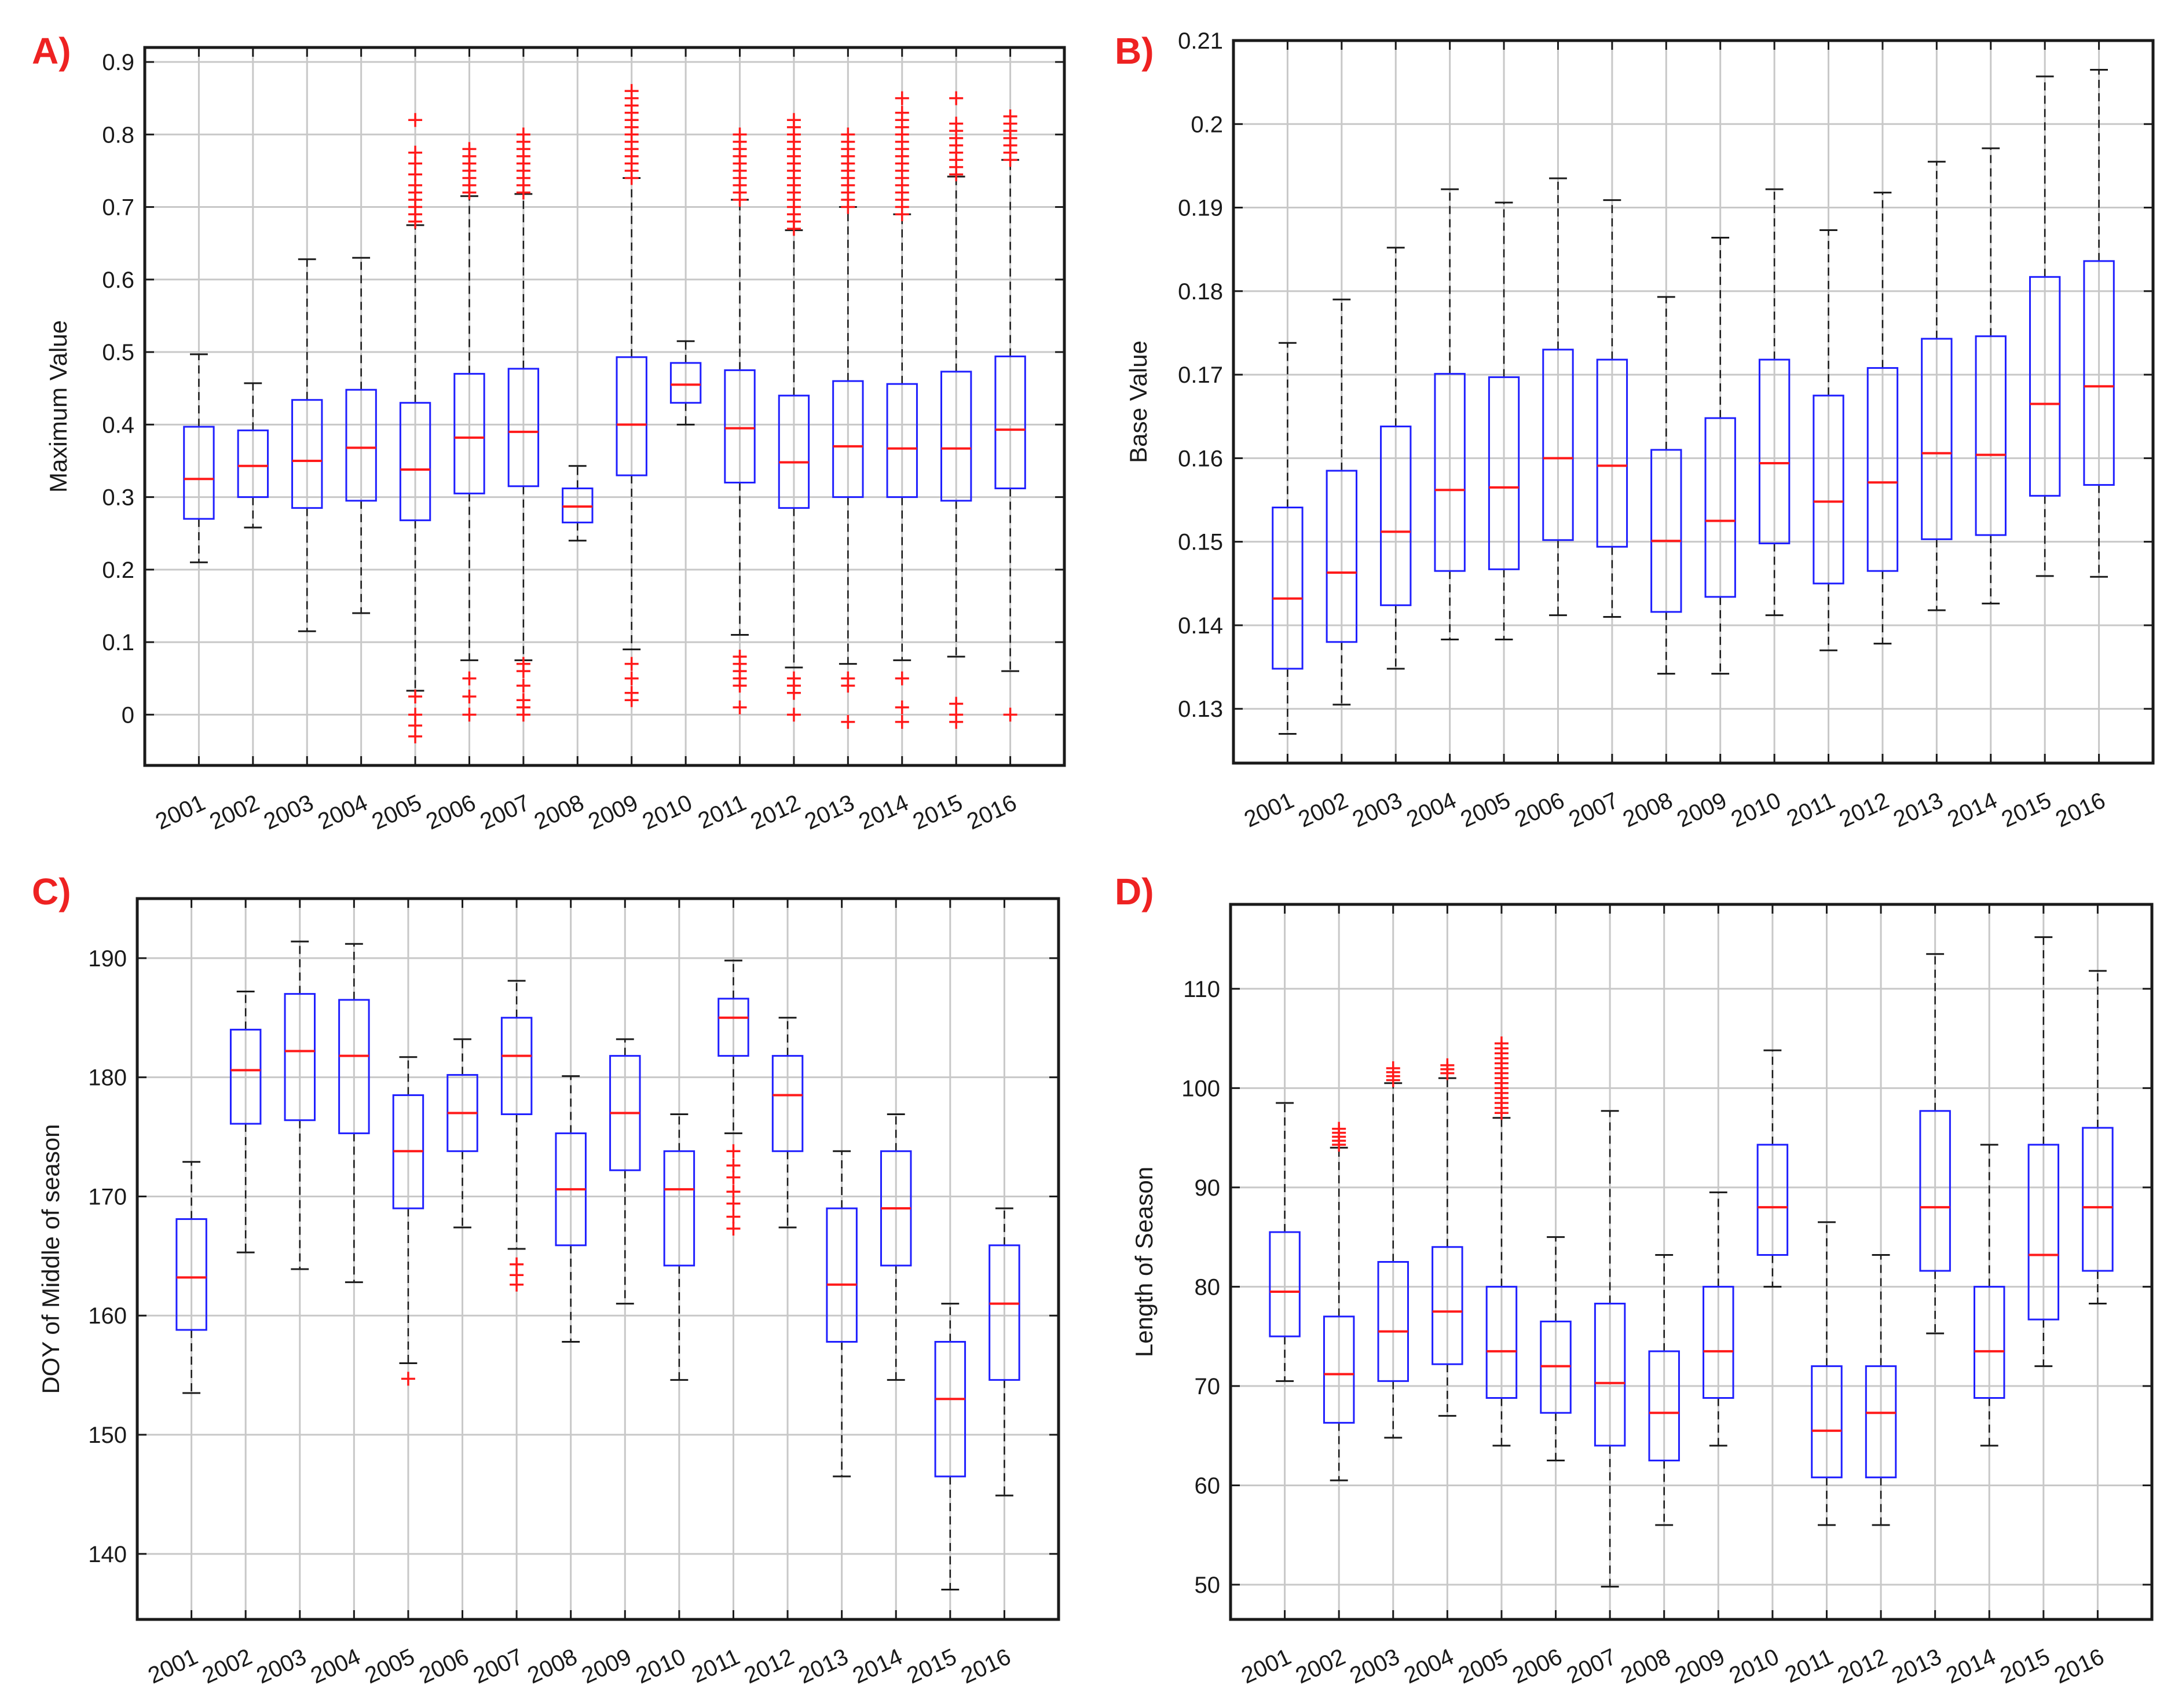 This screenshot has width=2182, height=1708. What do you see at coordinates (722, 812) in the screenshot?
I see `x-tick-label: 2011` at bounding box center [722, 812].